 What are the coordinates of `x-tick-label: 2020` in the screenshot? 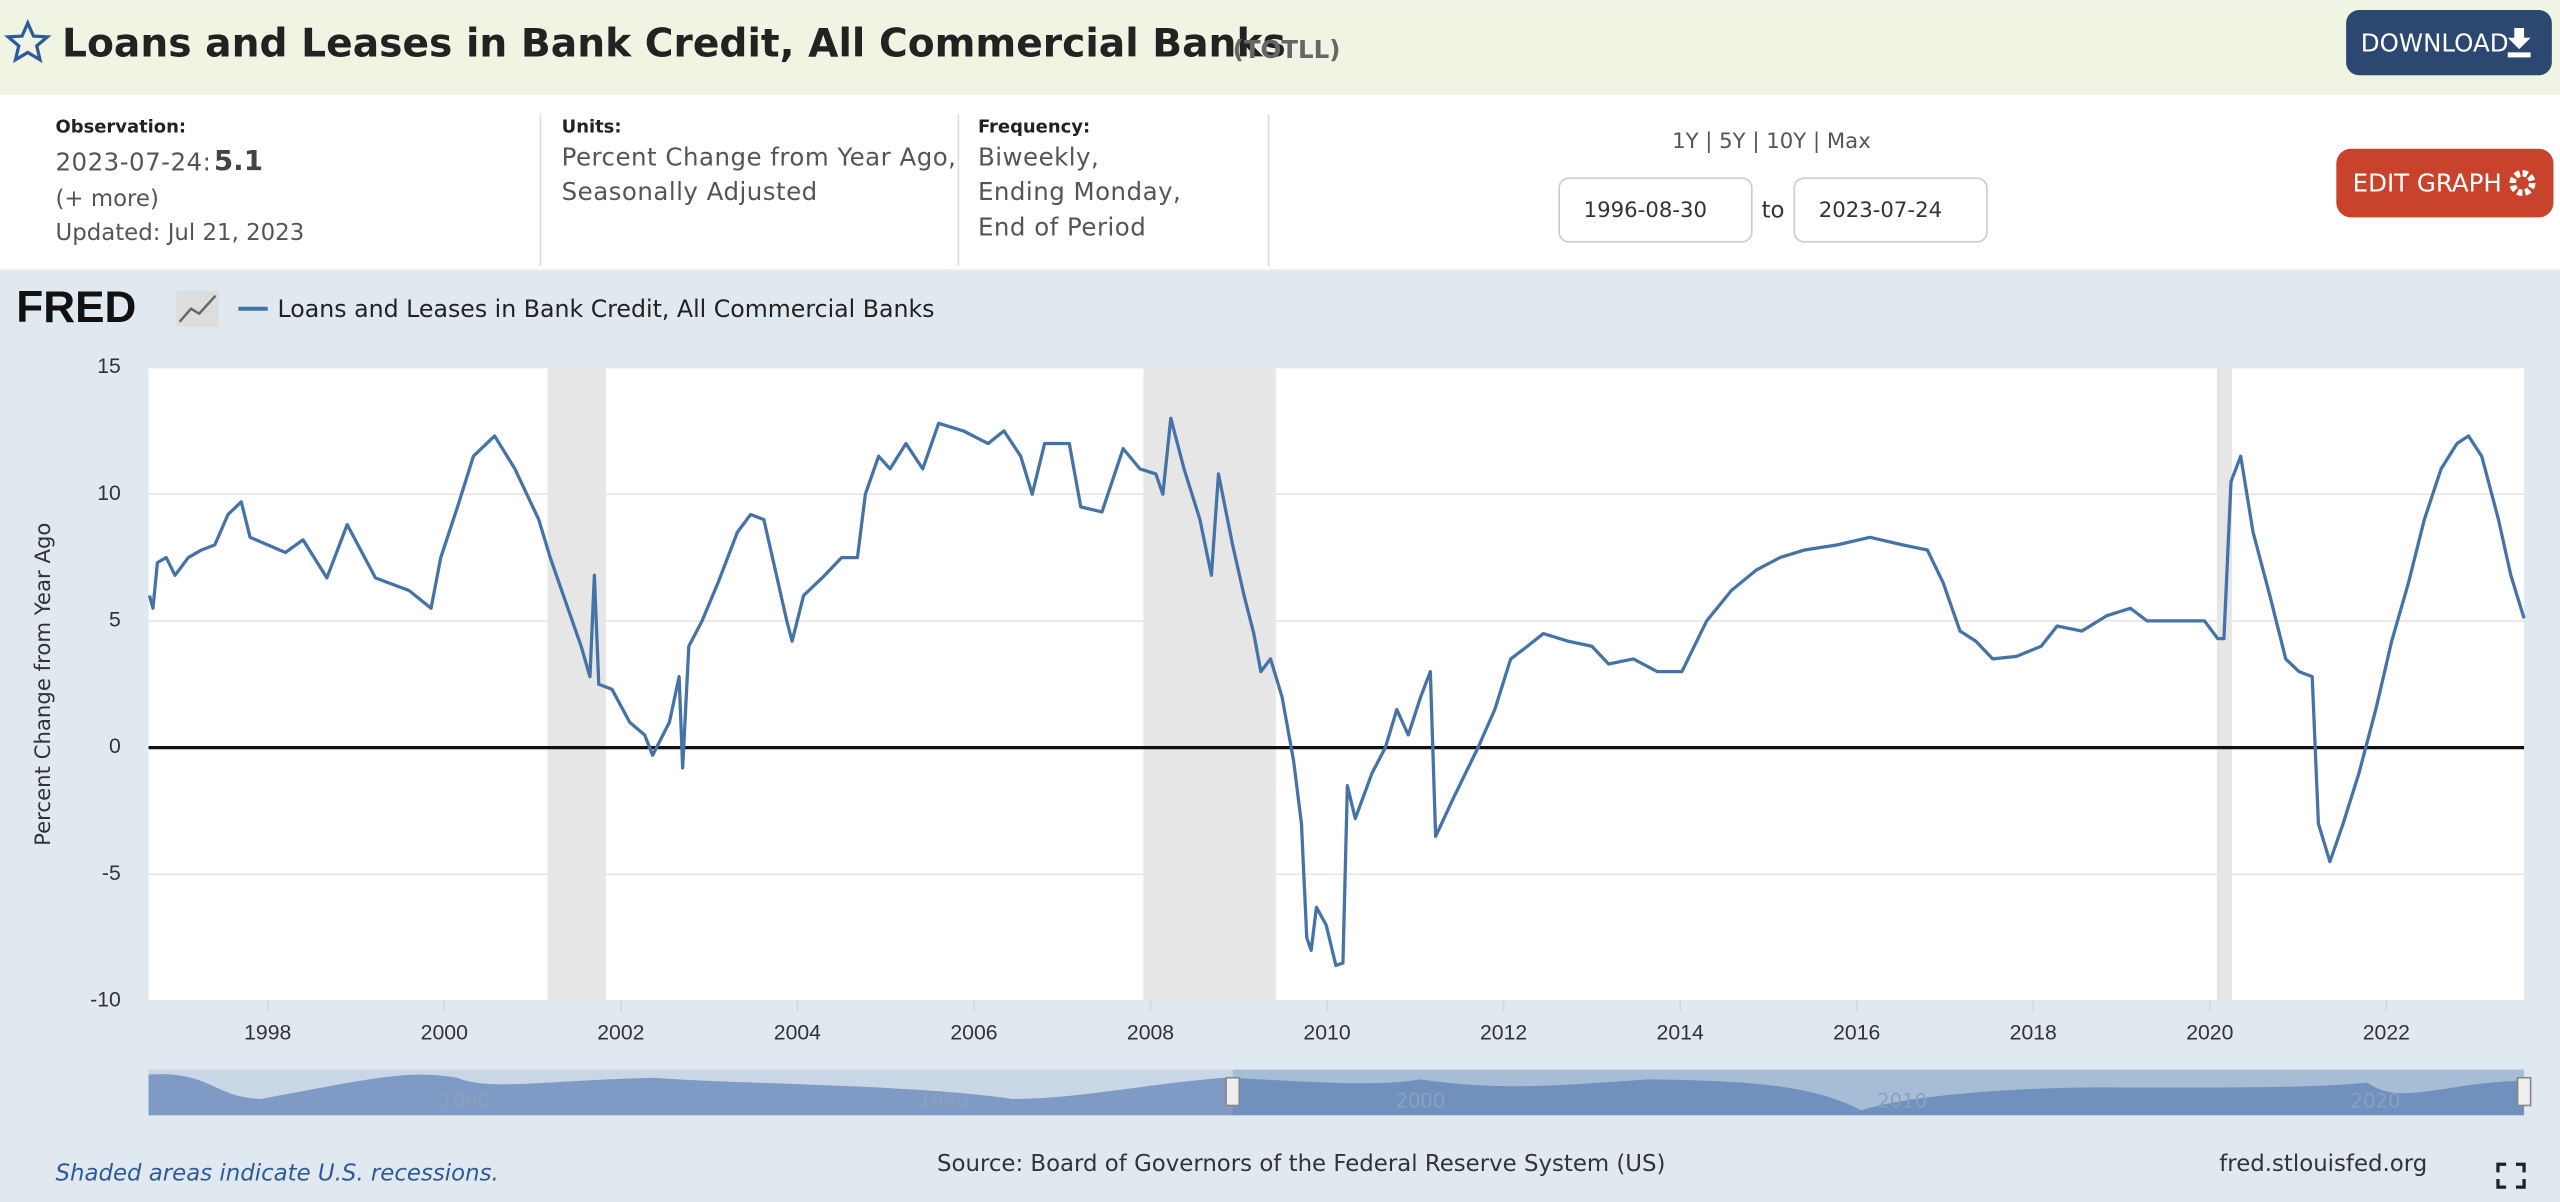 It's located at (2209, 1032).